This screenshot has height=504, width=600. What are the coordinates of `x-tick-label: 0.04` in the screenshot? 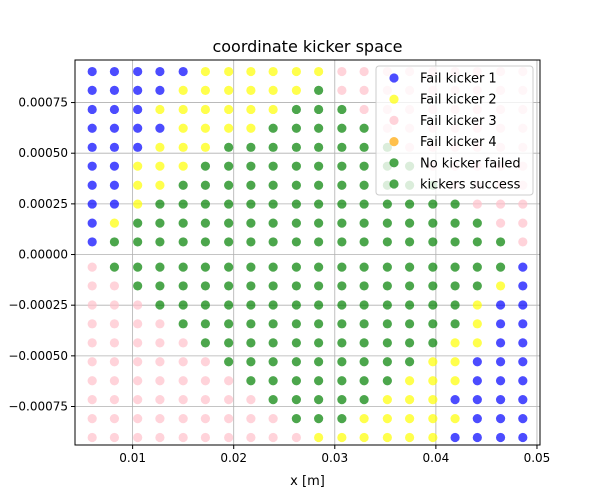 It's located at (436, 458).